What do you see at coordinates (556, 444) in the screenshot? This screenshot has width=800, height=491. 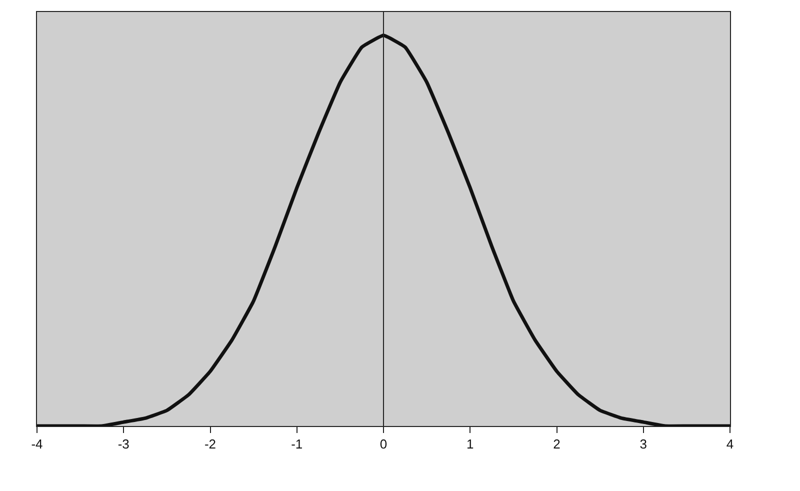 I see `x-tick-label: 2` at bounding box center [556, 444].